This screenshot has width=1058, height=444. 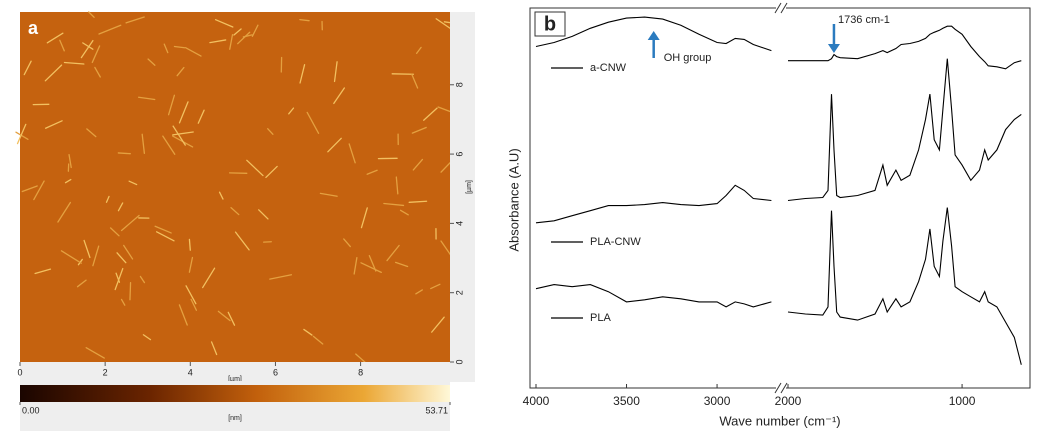 I want to click on x-tick-label: 8, so click(x=360, y=372).